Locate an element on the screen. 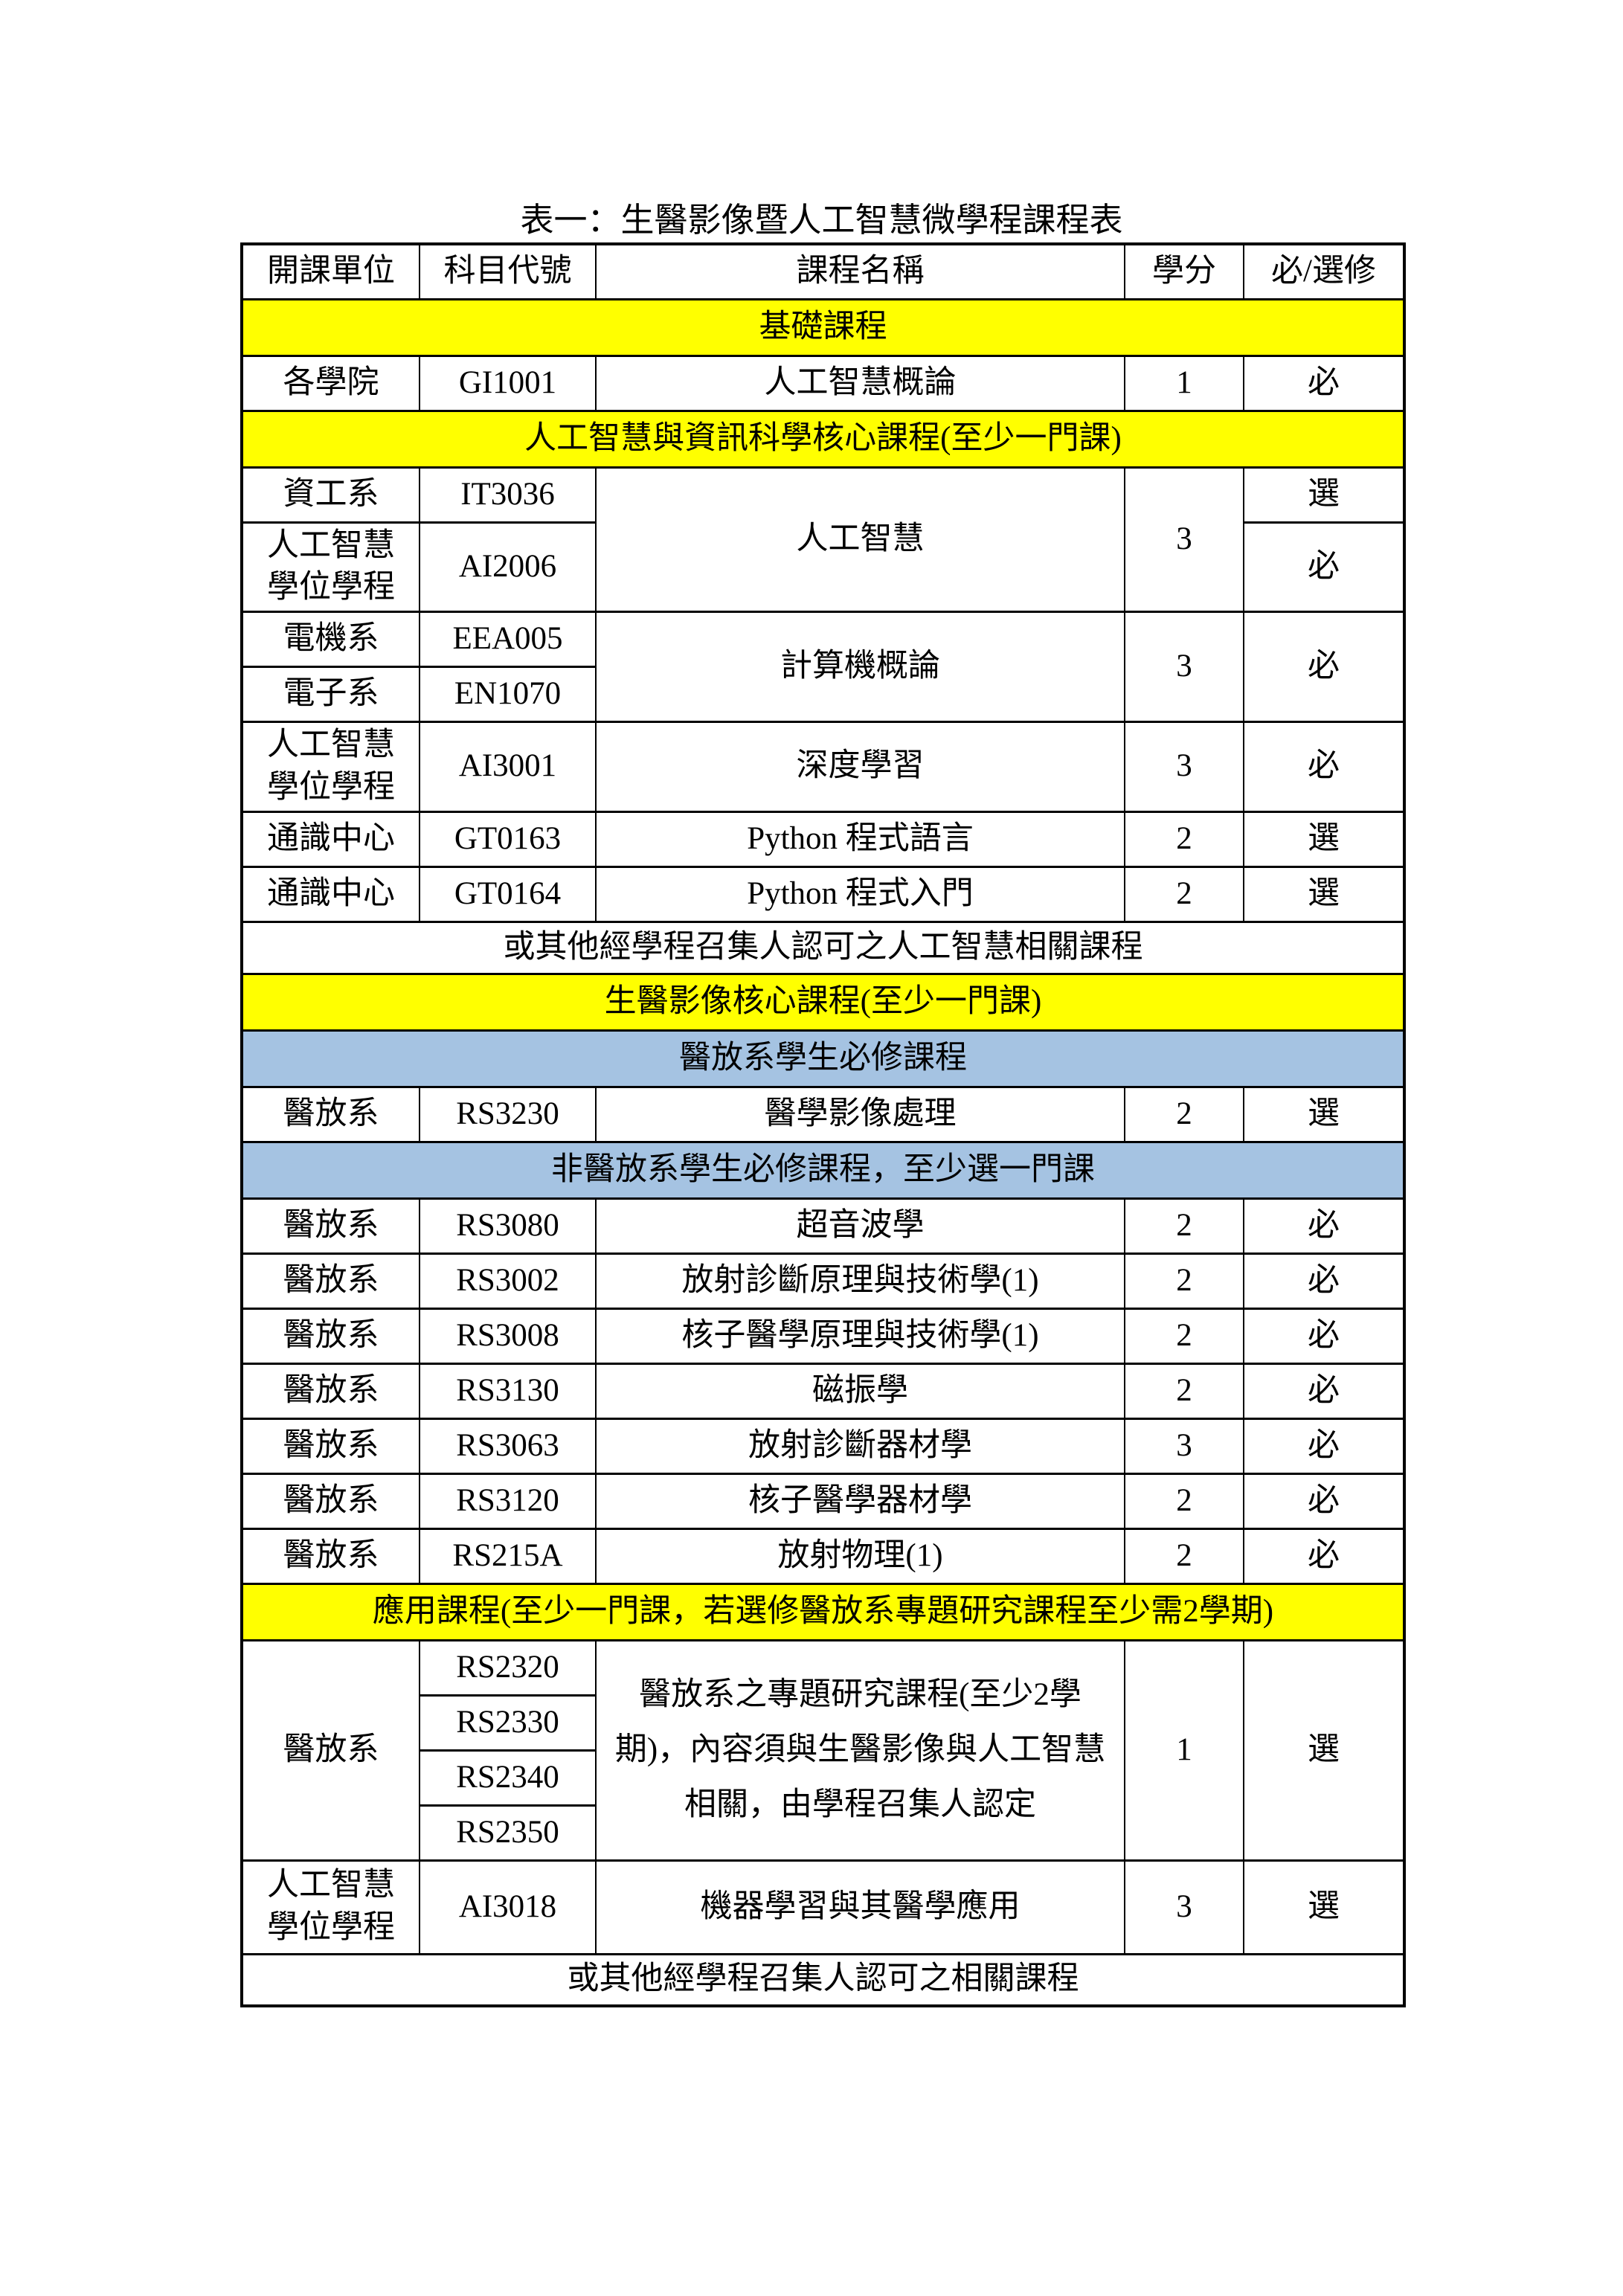 Image resolution: width=1623 pixels, height=2296 pixels. table-row: 醫放系 RS3120 核子醫學器材學 2 必 is located at coordinates (823, 1501).